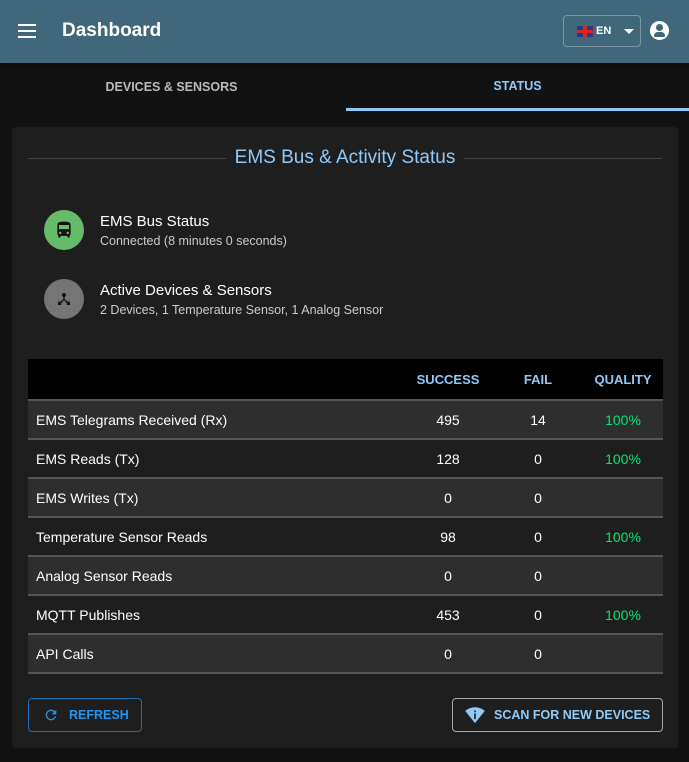  Describe the element at coordinates (64, 299) in the screenshot. I see `device-hub-icon` at that location.